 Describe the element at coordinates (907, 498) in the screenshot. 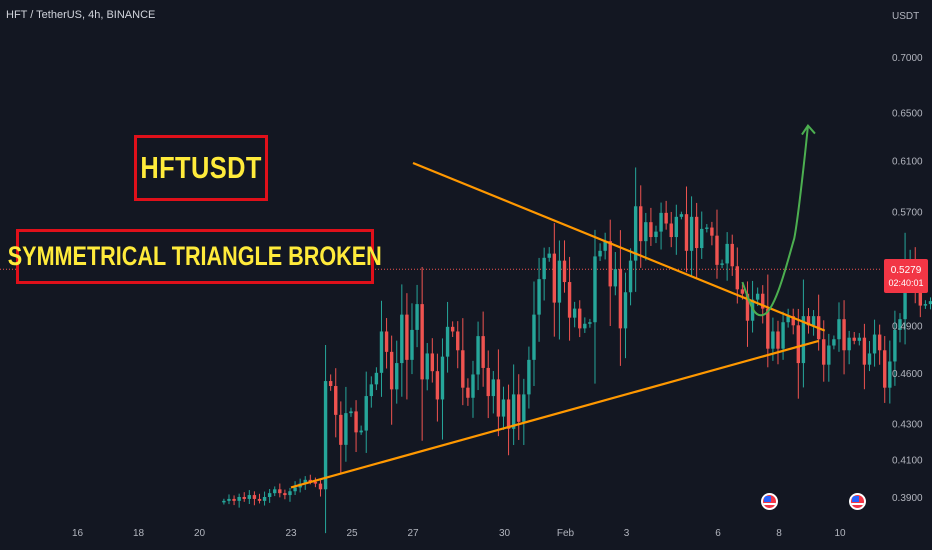

I see `price-tick-label: 0.3900` at that location.